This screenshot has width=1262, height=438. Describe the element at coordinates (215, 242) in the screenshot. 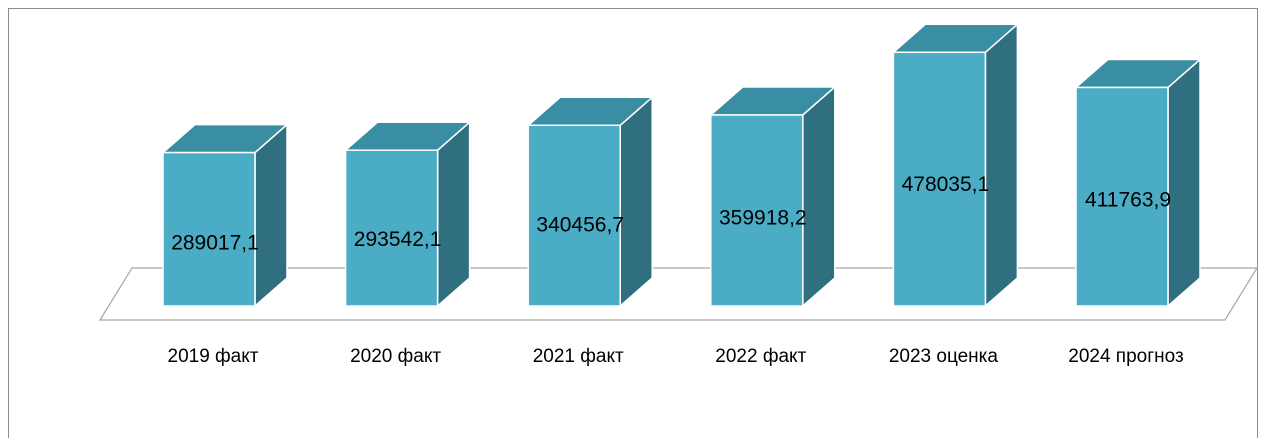

I see `value-label: 289017,1` at that location.